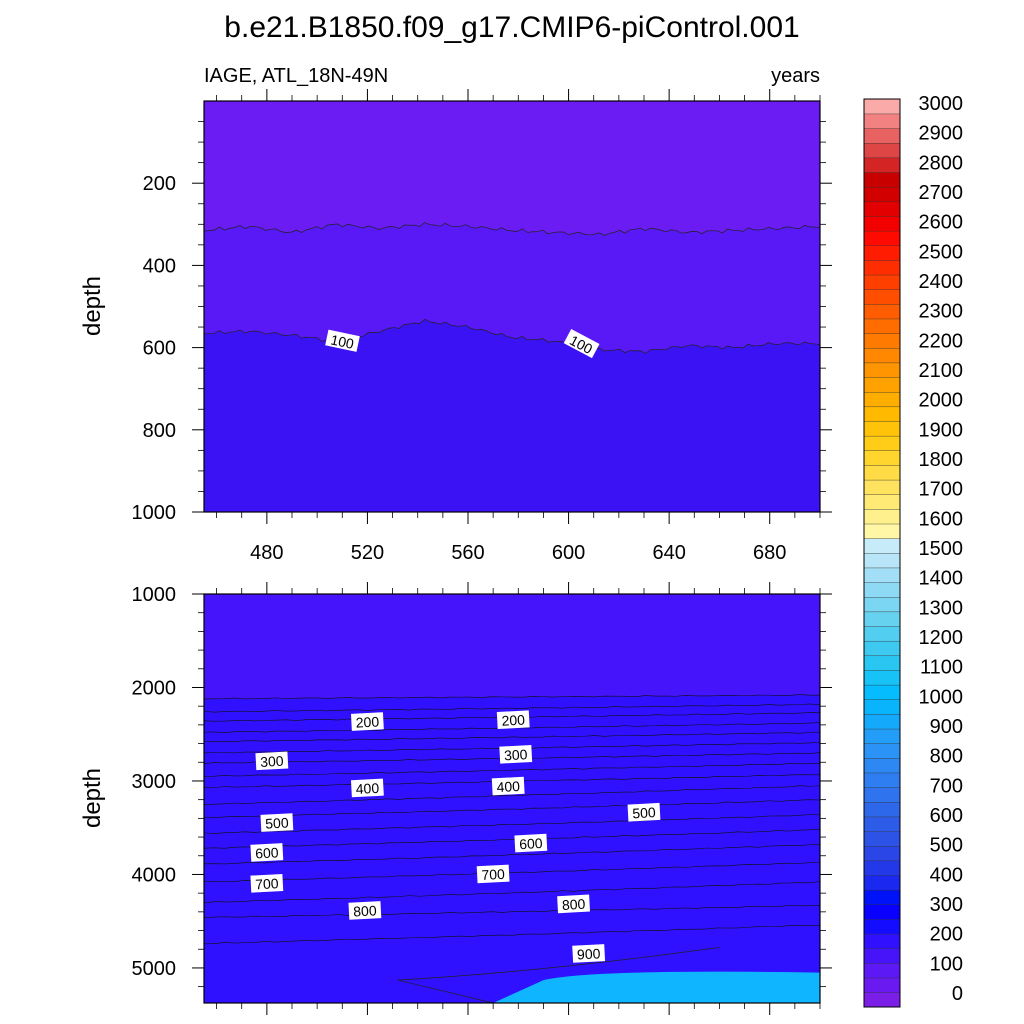  Describe the element at coordinates (941, 638) in the screenshot. I see `colorbar-label: 1200` at that location.